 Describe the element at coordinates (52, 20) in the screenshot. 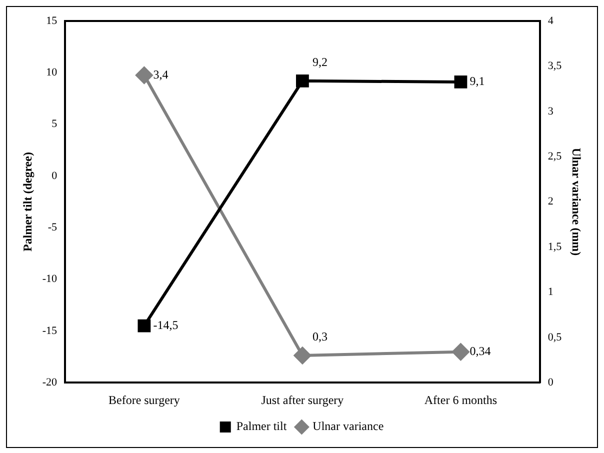

I see `y-tick-label: 15` at that location.